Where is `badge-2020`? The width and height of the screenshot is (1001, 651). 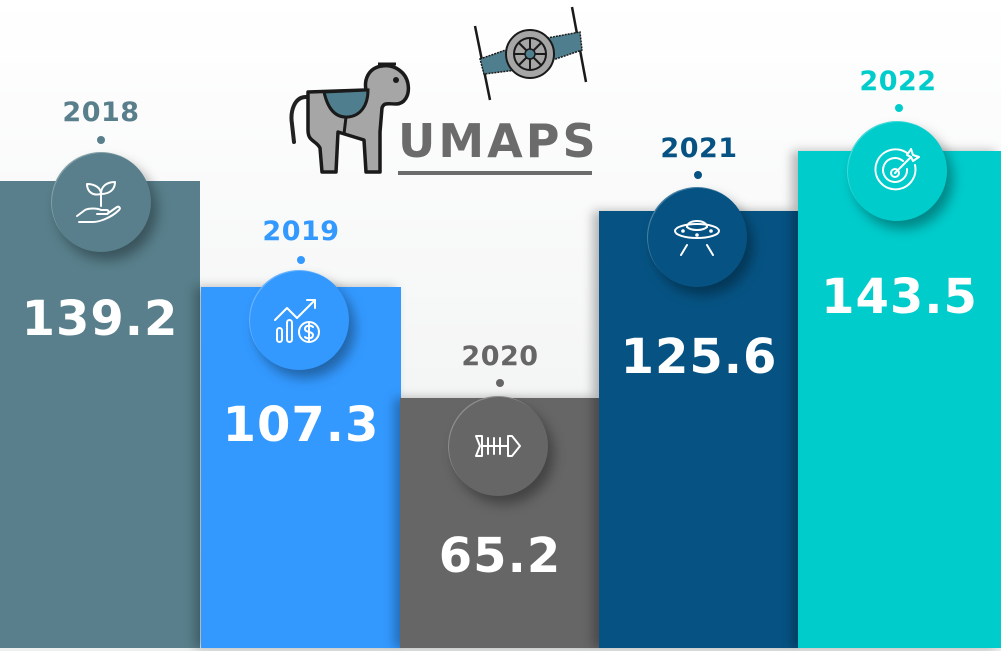
badge-2020 is located at coordinates (498, 446).